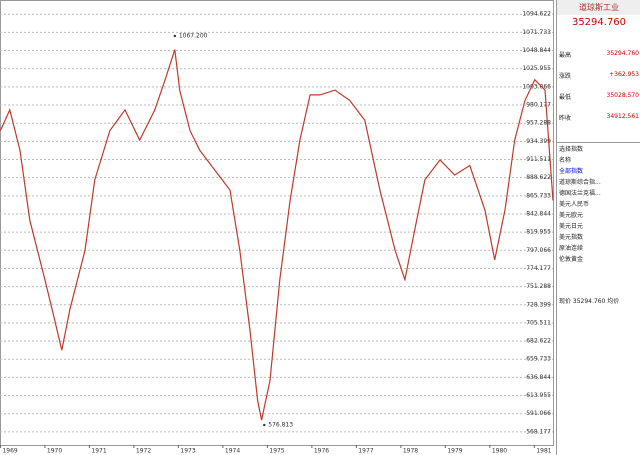 This screenshot has height=455, width=640. Describe the element at coordinates (538, 395) in the screenshot. I see `y-tick-label: 613.955` at that location.